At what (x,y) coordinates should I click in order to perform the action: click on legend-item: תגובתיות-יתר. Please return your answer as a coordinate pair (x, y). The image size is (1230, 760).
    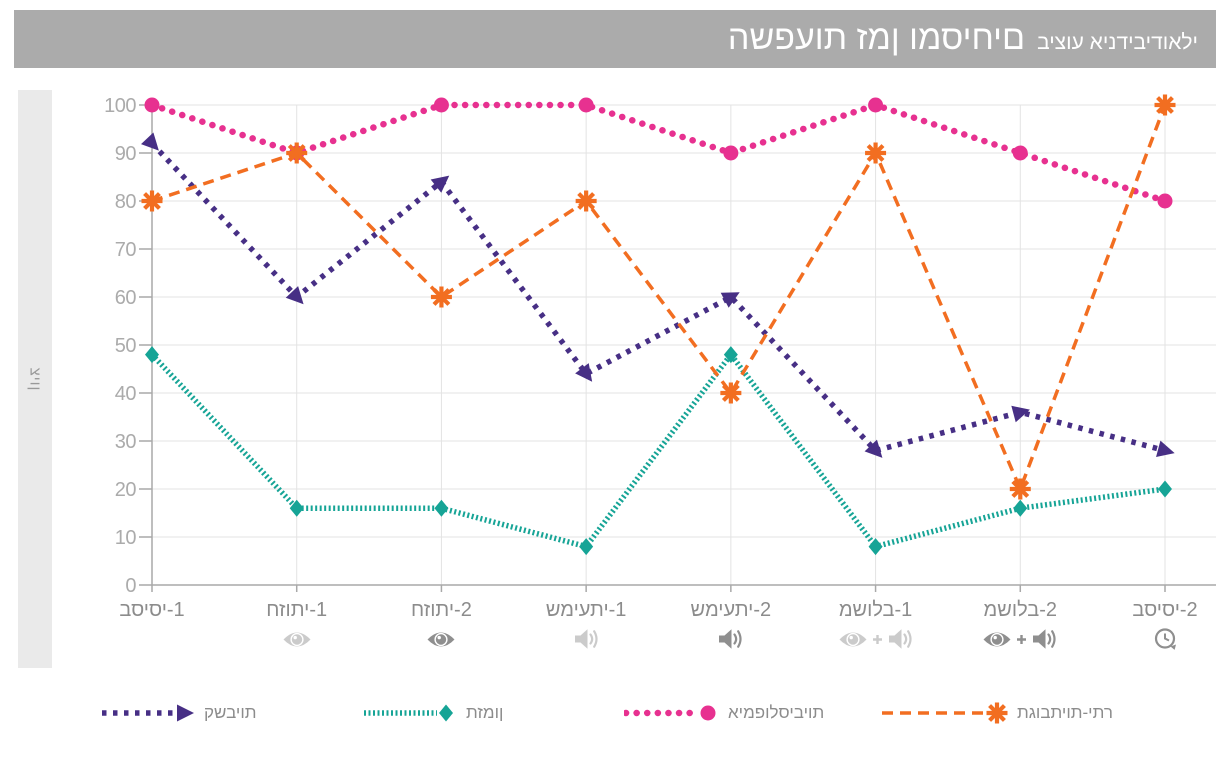
    Looking at the image, I should click on (996, 713).